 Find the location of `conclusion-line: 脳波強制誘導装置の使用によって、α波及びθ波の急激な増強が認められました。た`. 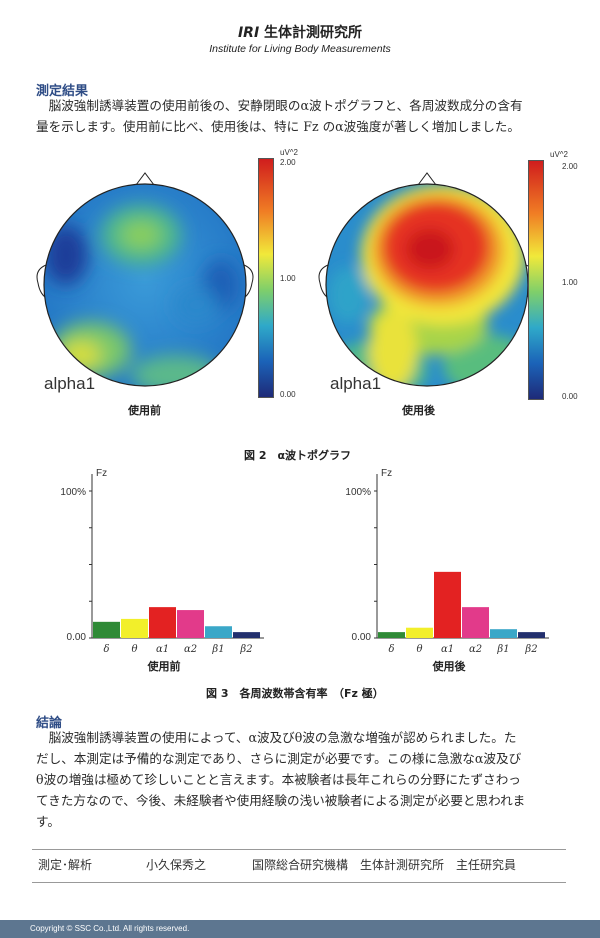

conclusion-line: 脳波強制誘導装置の使用によって、α波及びθ波の急激な増強が認められました。た is located at coordinates (276, 737).